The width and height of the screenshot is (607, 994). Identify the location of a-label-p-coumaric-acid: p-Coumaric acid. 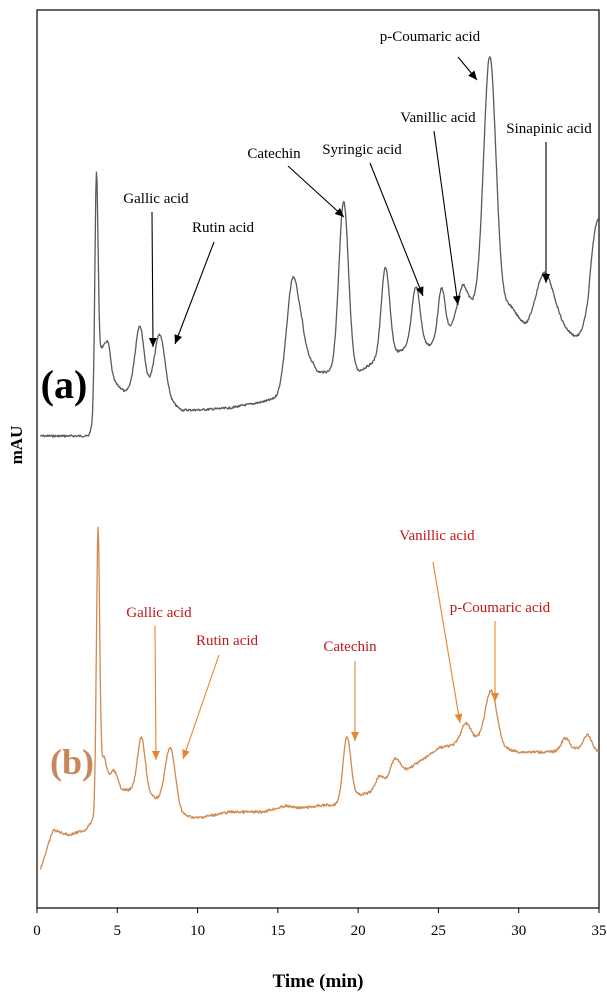
(430, 37).